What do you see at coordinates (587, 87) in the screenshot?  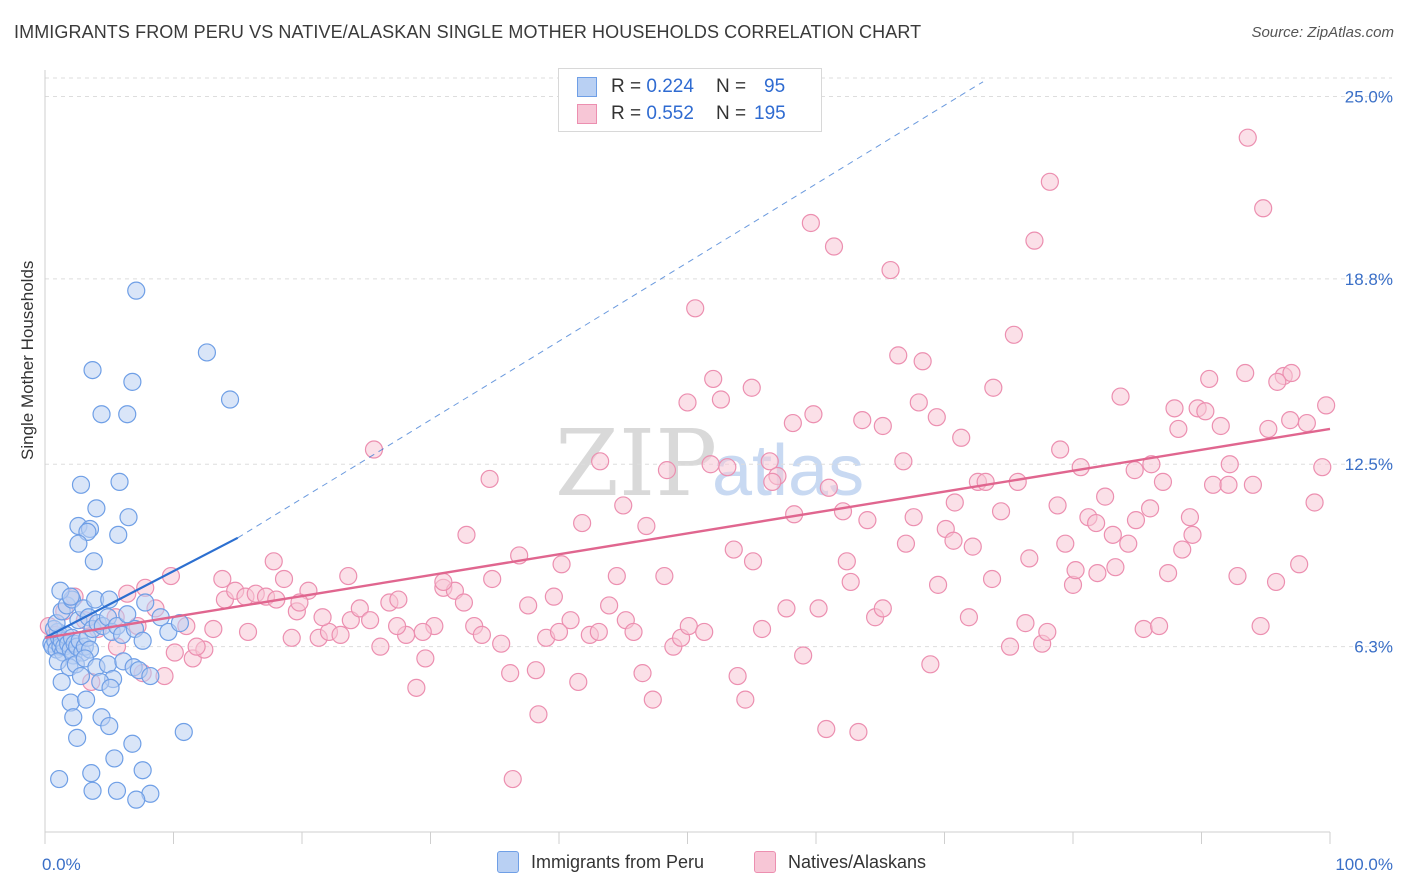 I see `legend-swatch-blue` at bounding box center [587, 87].